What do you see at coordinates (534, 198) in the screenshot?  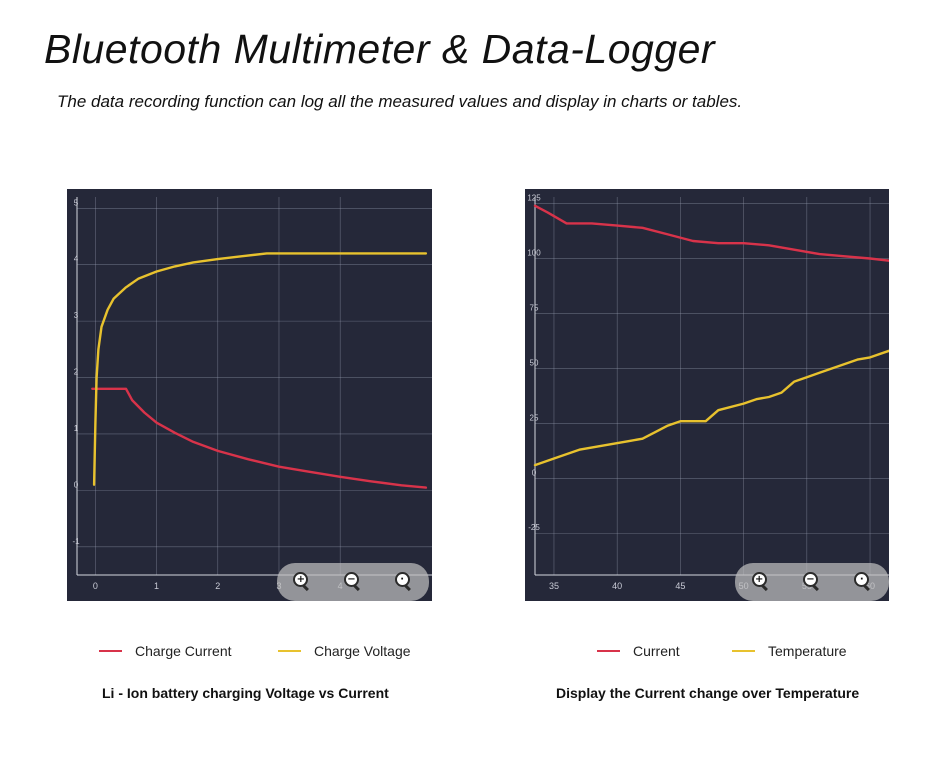 I see `y-tick-label: 125` at bounding box center [534, 198].